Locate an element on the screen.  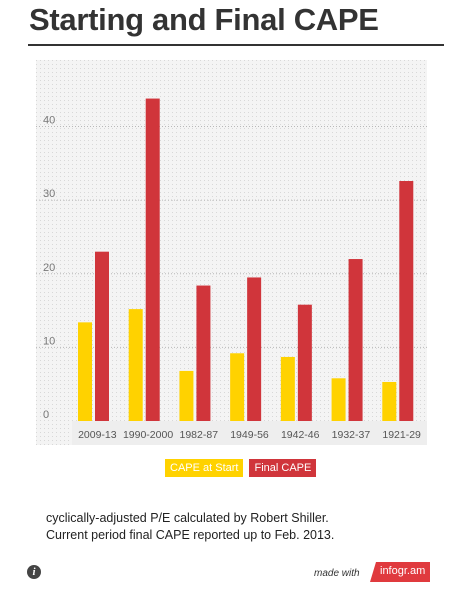
y-tick-label: 10 is located at coordinates (49, 341).